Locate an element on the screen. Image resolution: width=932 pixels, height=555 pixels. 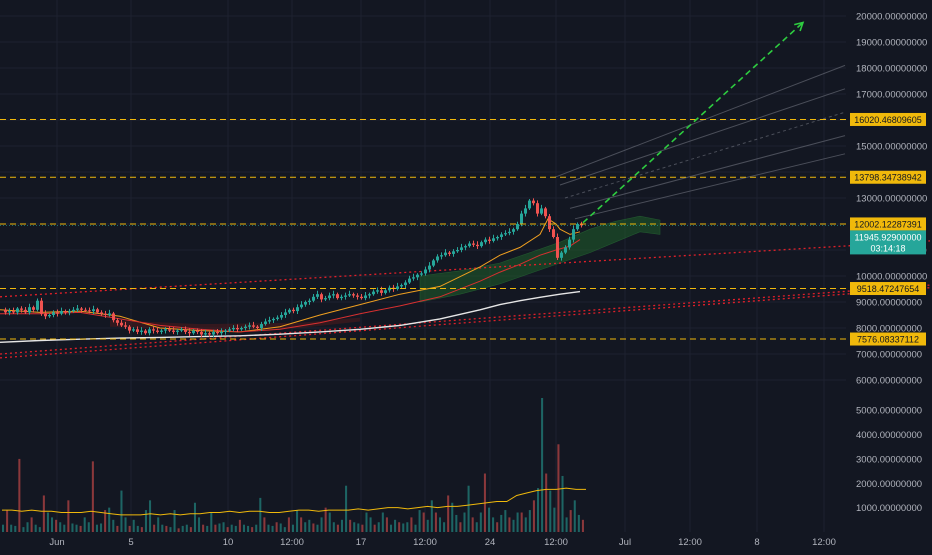
forecast-arrow-head is located at coordinates (799, 26).